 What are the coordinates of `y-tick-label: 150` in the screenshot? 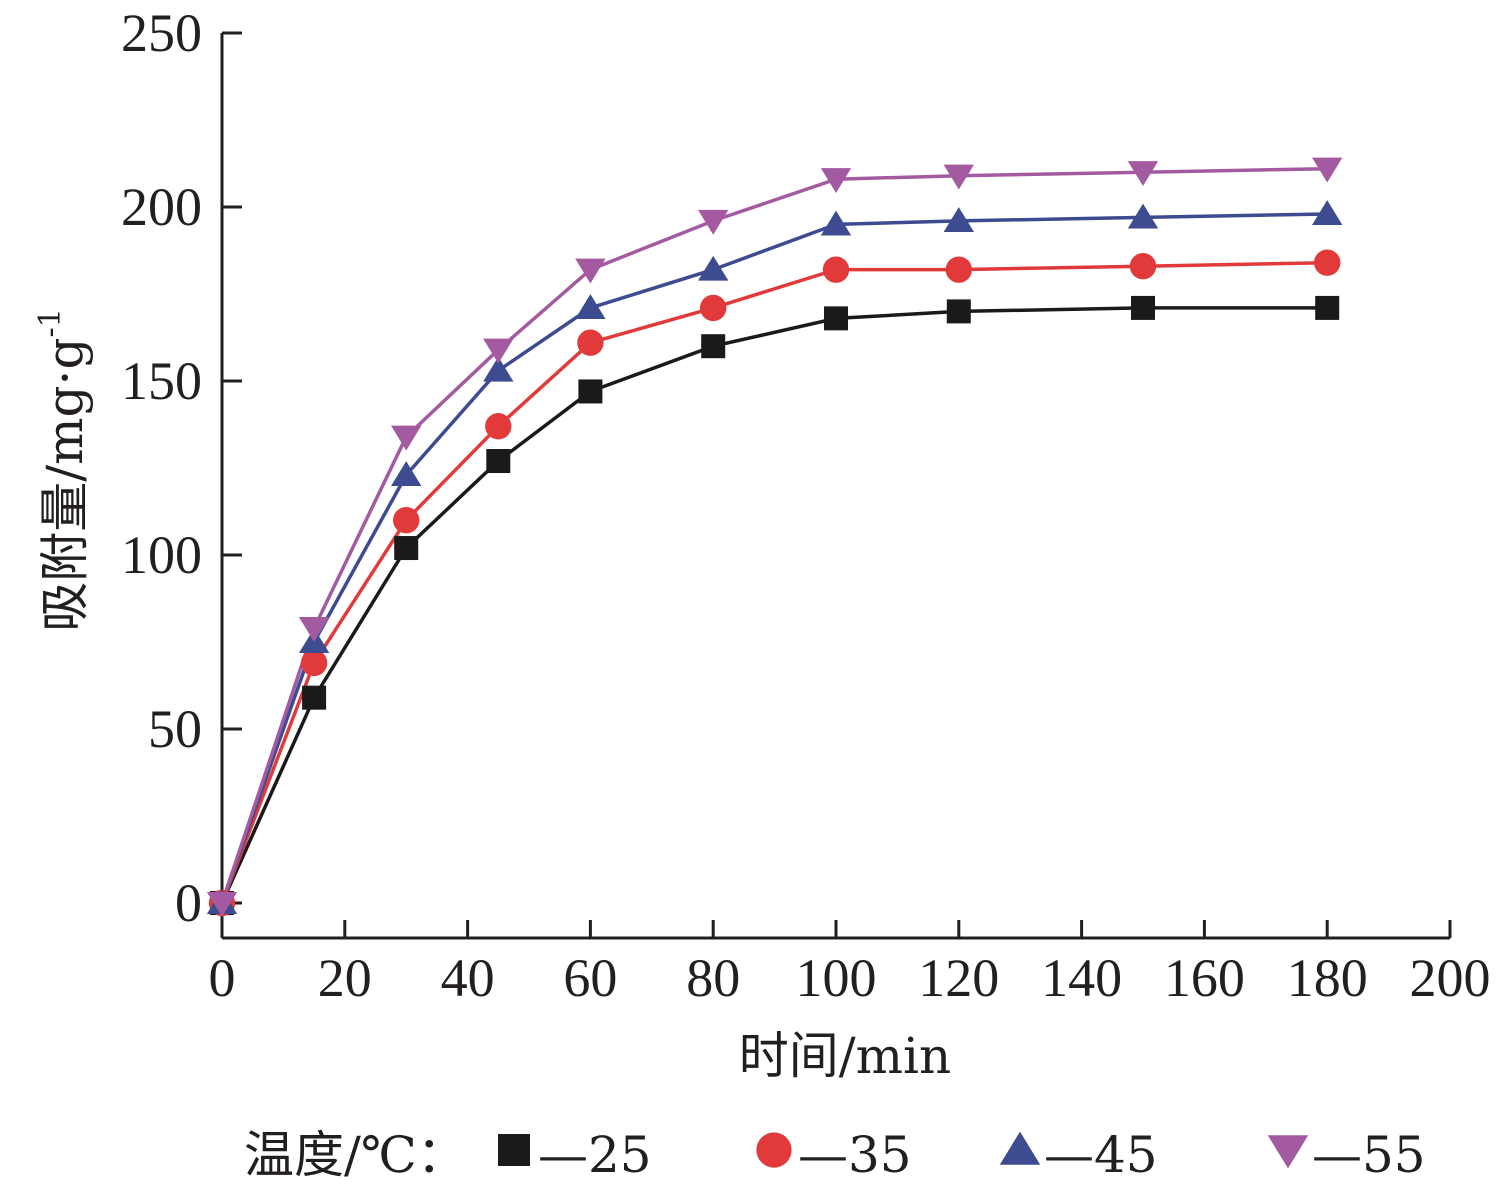 It's located at (161, 381).